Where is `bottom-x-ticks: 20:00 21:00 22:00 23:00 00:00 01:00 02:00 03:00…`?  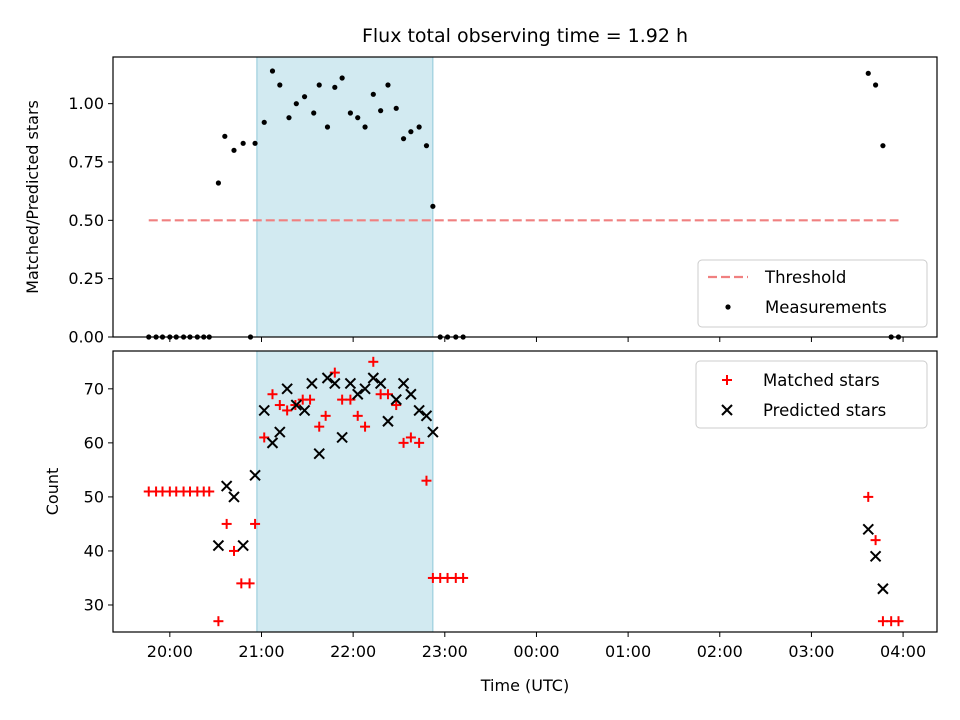
bottom-x-ticks: 20:00 21:00 22:00 23:00 00:00 01:00 02:00 03:00… is located at coordinates (536, 646).